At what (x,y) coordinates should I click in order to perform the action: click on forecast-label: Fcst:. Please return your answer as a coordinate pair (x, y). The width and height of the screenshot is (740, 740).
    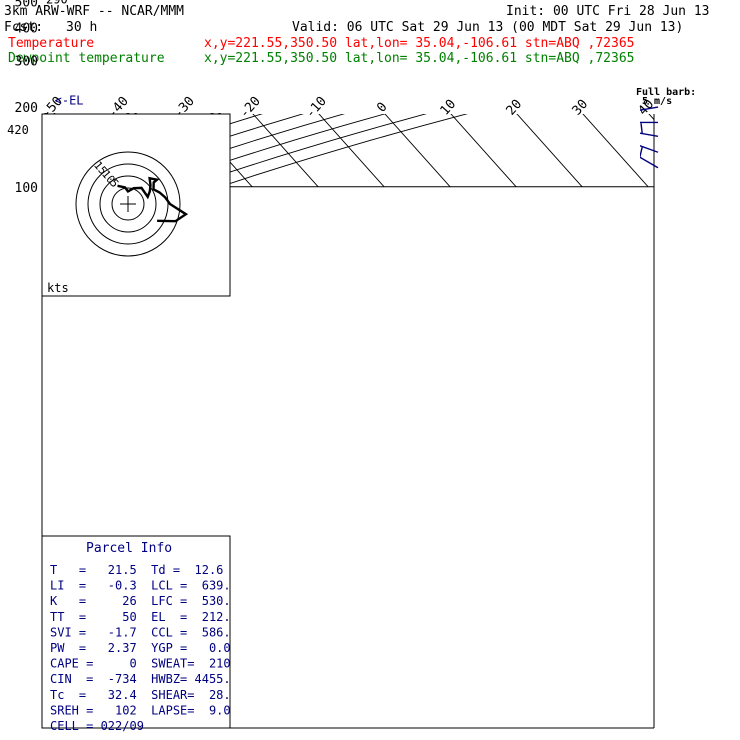
    Looking at the image, I should click on (23, 27).